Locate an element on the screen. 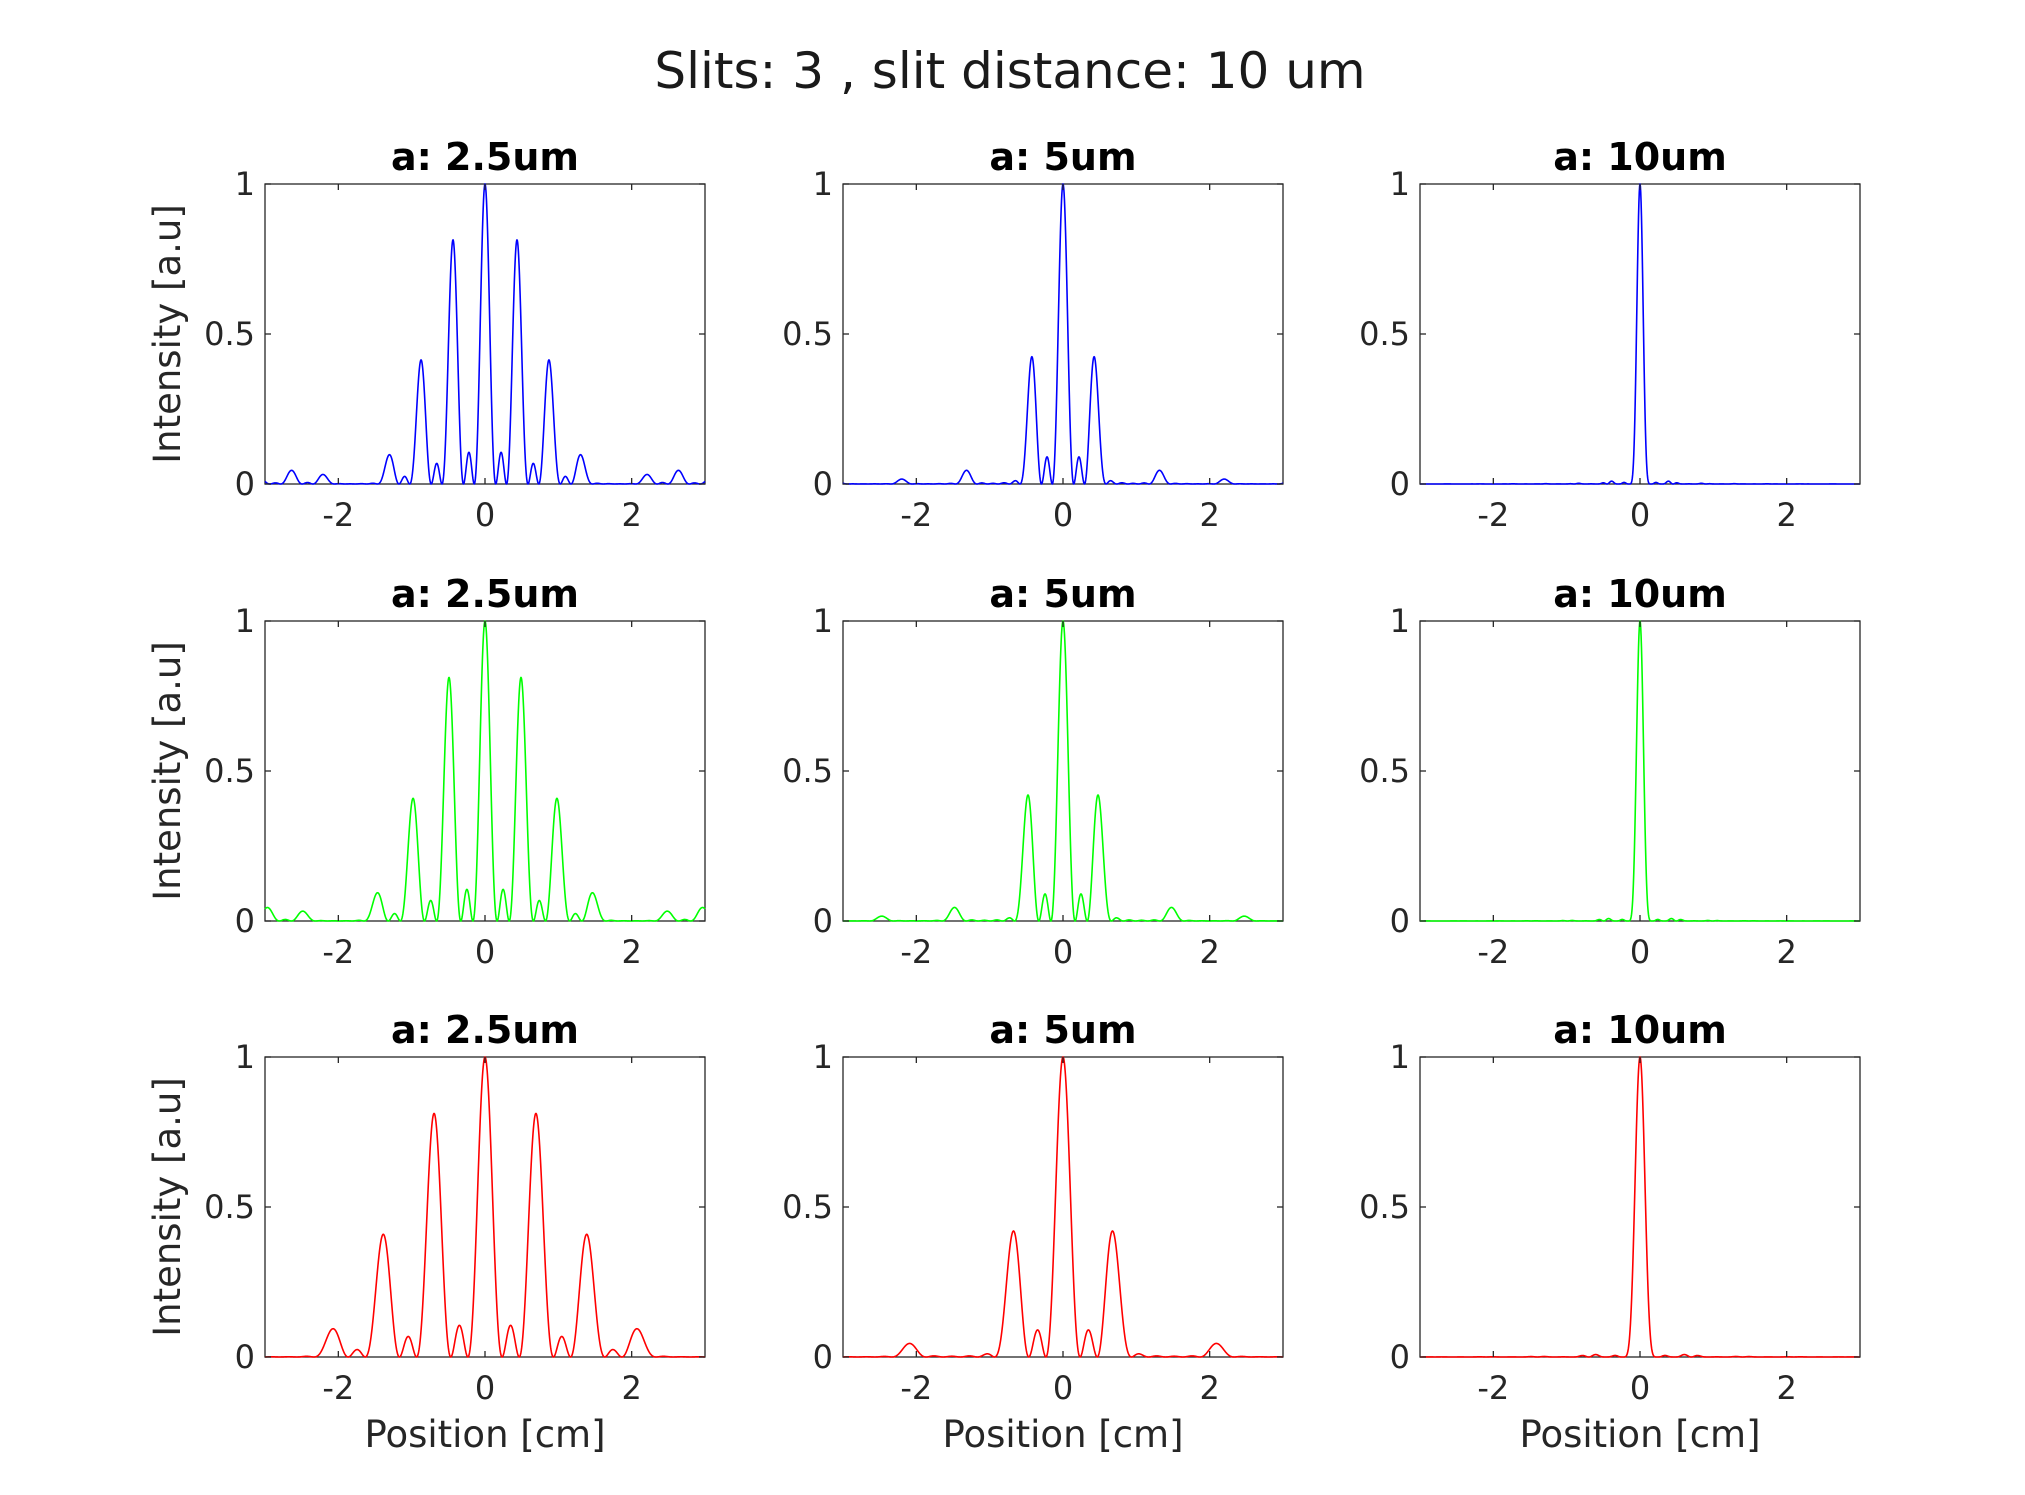  subplot-3-3: -2 0 2 0 0.5 1 a: 10um Position [cm] is located at coordinates (1610, 1232).